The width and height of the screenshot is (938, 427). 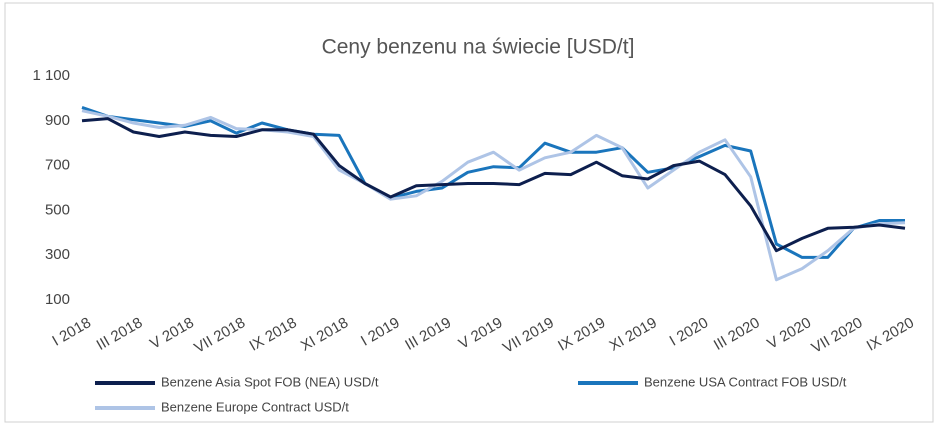 What do you see at coordinates (478, 47) in the screenshot?
I see `chart-title: Ceny benzenu na świecie [USD/t]` at bounding box center [478, 47].